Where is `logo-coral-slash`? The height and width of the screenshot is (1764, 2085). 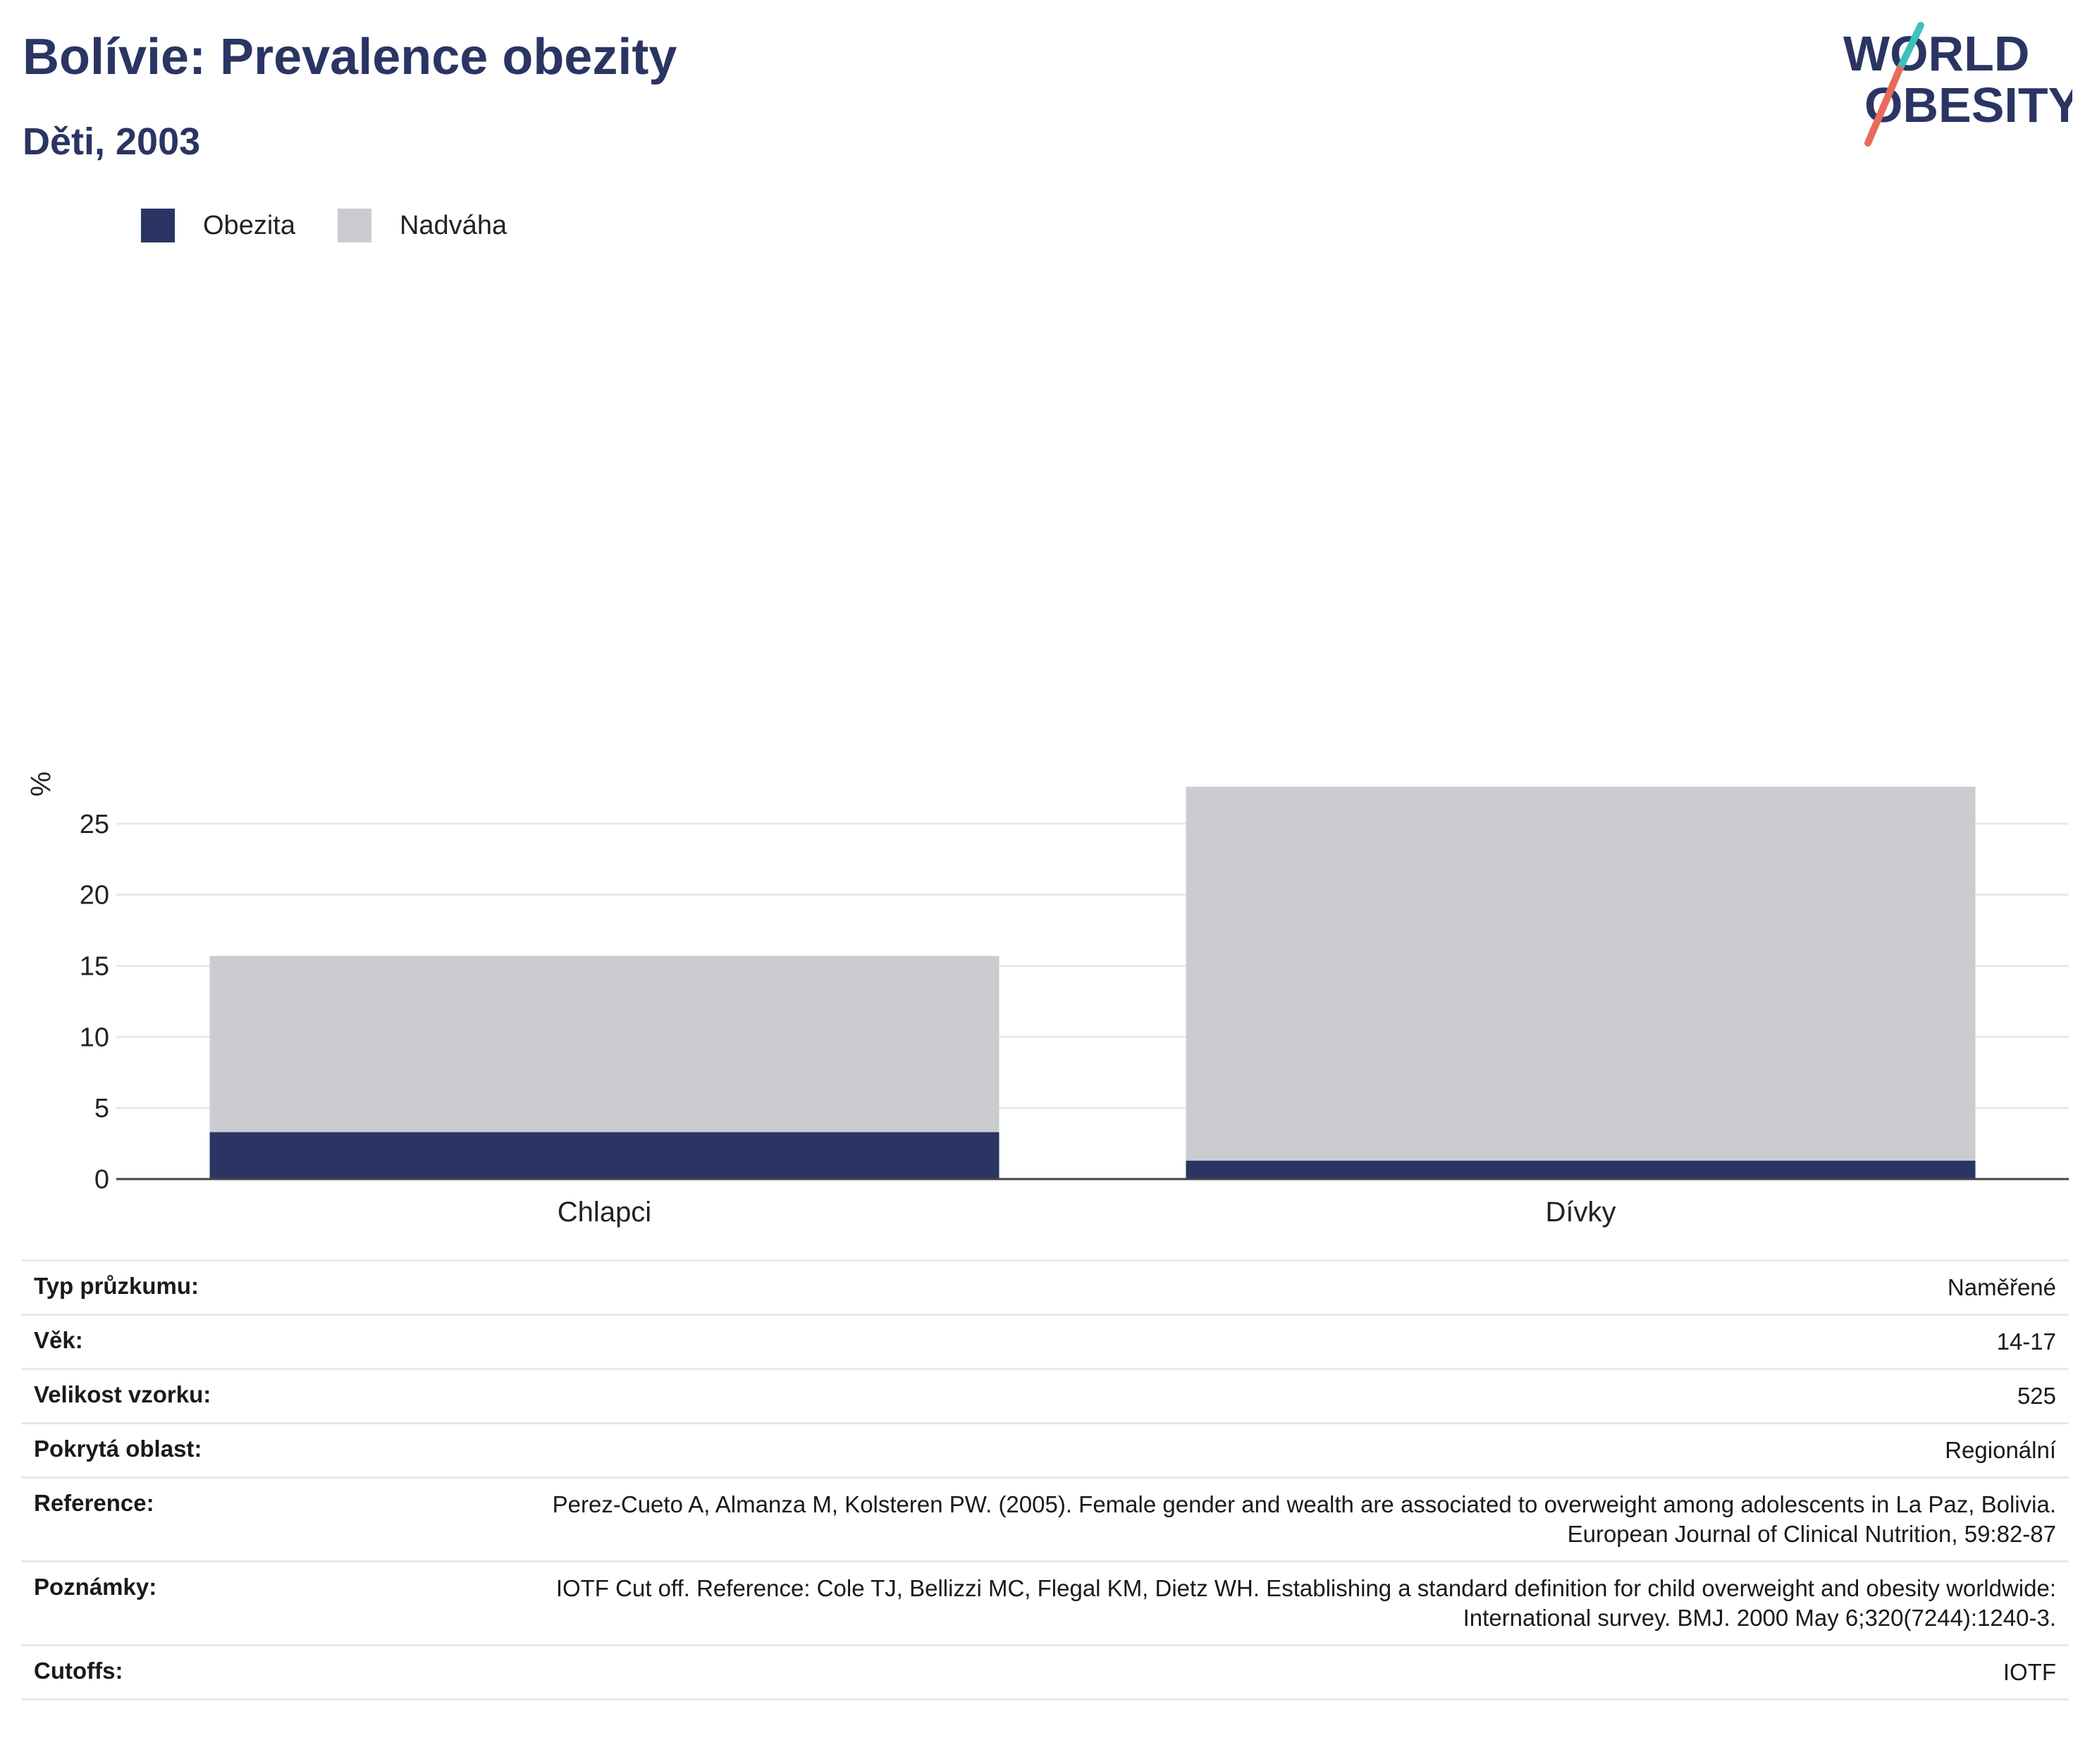
logo-coral-slash is located at coordinates (1883, 106).